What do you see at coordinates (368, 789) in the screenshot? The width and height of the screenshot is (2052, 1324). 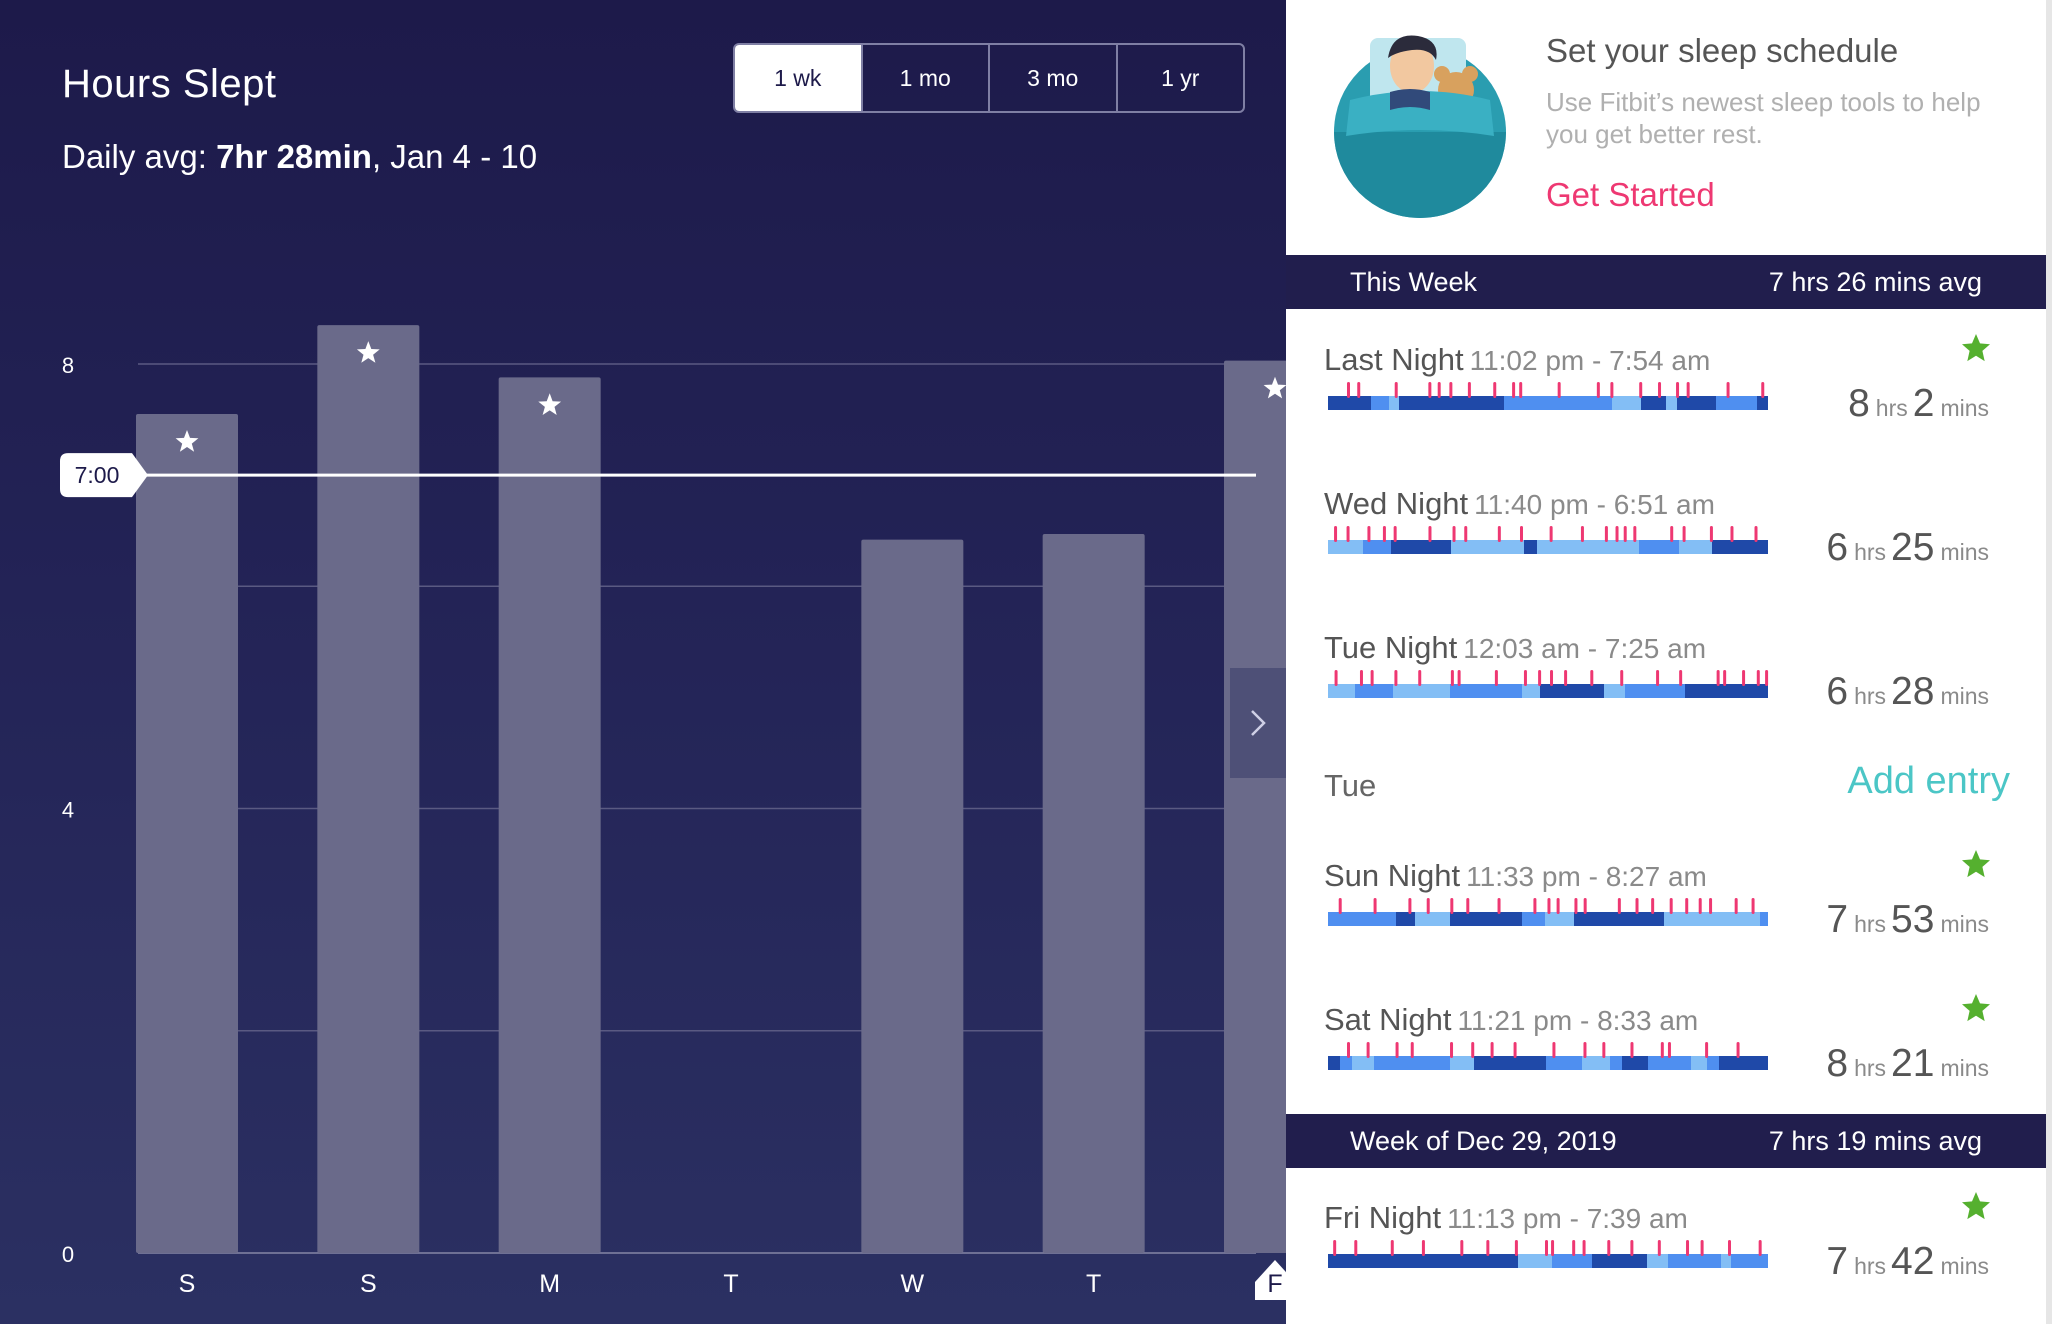 I see `bar` at bounding box center [368, 789].